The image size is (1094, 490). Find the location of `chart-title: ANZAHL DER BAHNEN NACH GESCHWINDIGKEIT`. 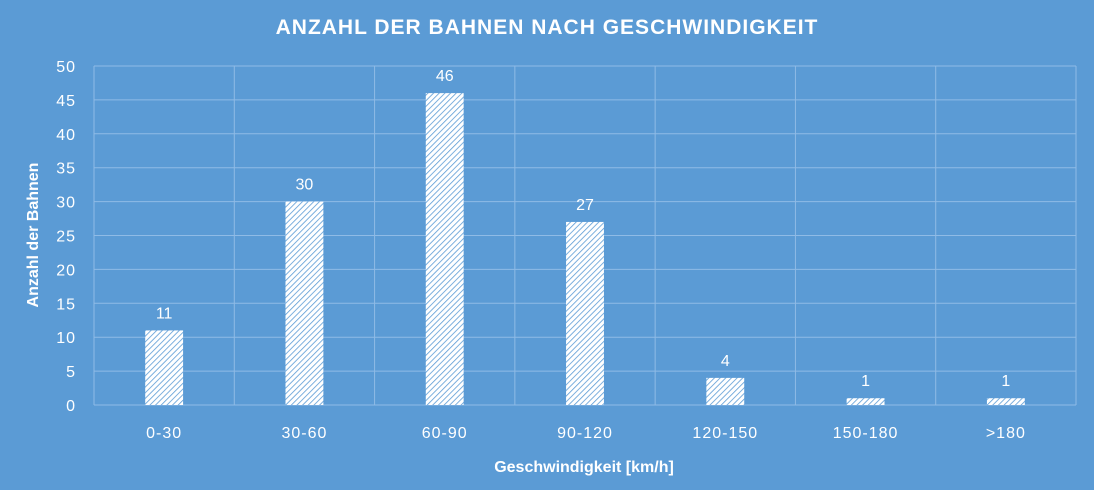

chart-title: ANZAHL DER BAHNEN NACH GESCHWINDIGKEIT is located at coordinates (547, 27).